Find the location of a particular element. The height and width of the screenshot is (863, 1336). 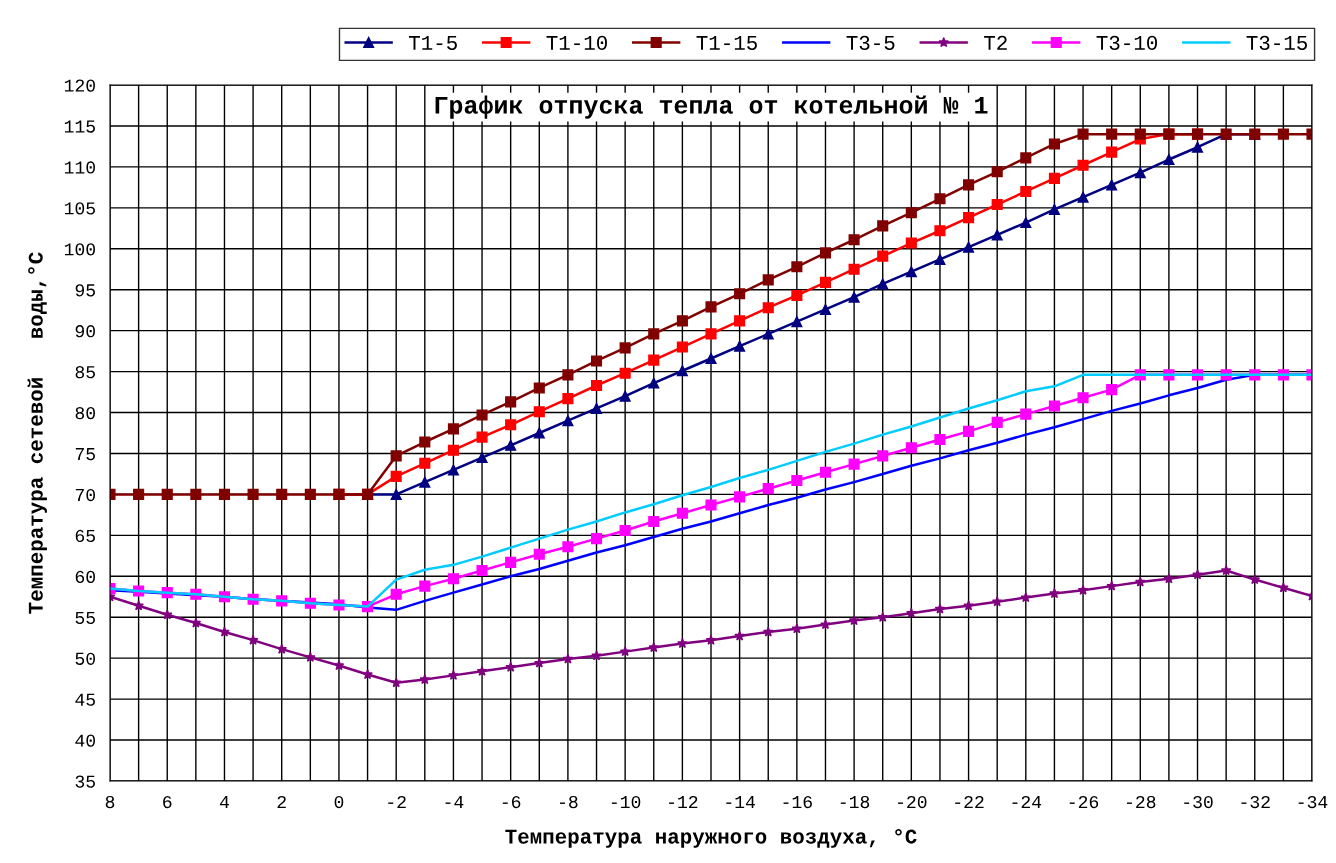

y-tick-label: 45 is located at coordinates (85, 699).